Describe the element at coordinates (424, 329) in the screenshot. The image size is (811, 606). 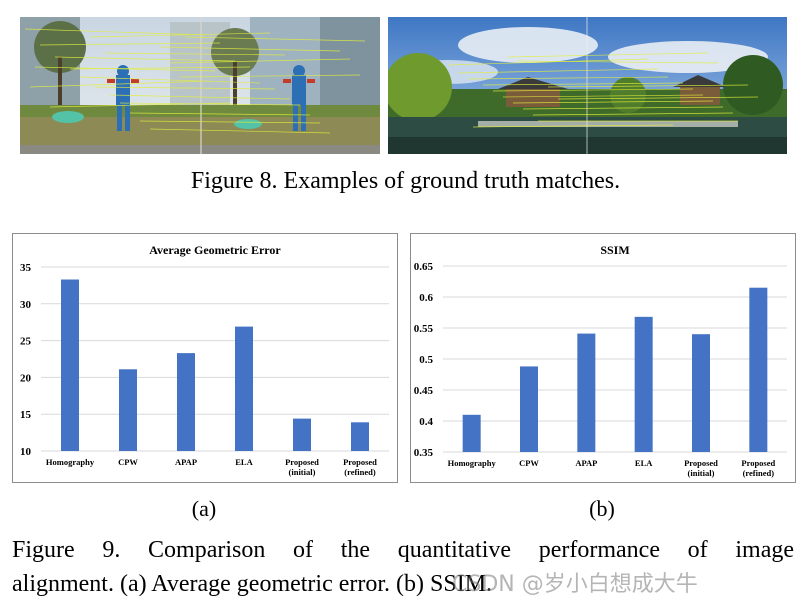
I see `y-tick-label: 0.55` at that location.